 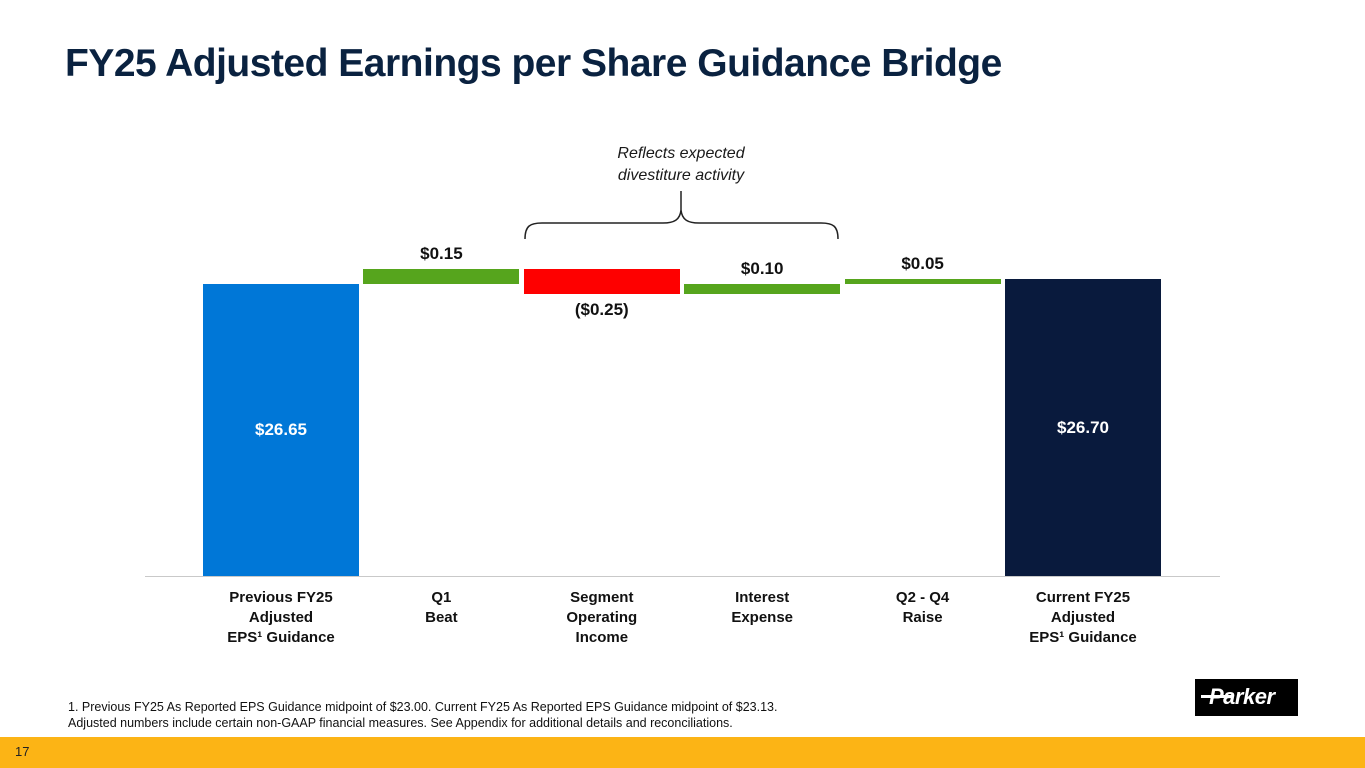 I want to click on waterfall-bar-q2-q4, so click(x=922, y=281).